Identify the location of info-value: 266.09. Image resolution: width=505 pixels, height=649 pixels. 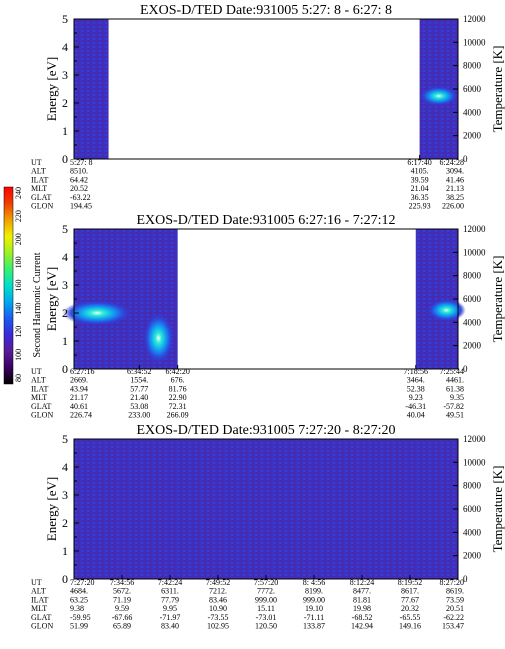
(178, 415).